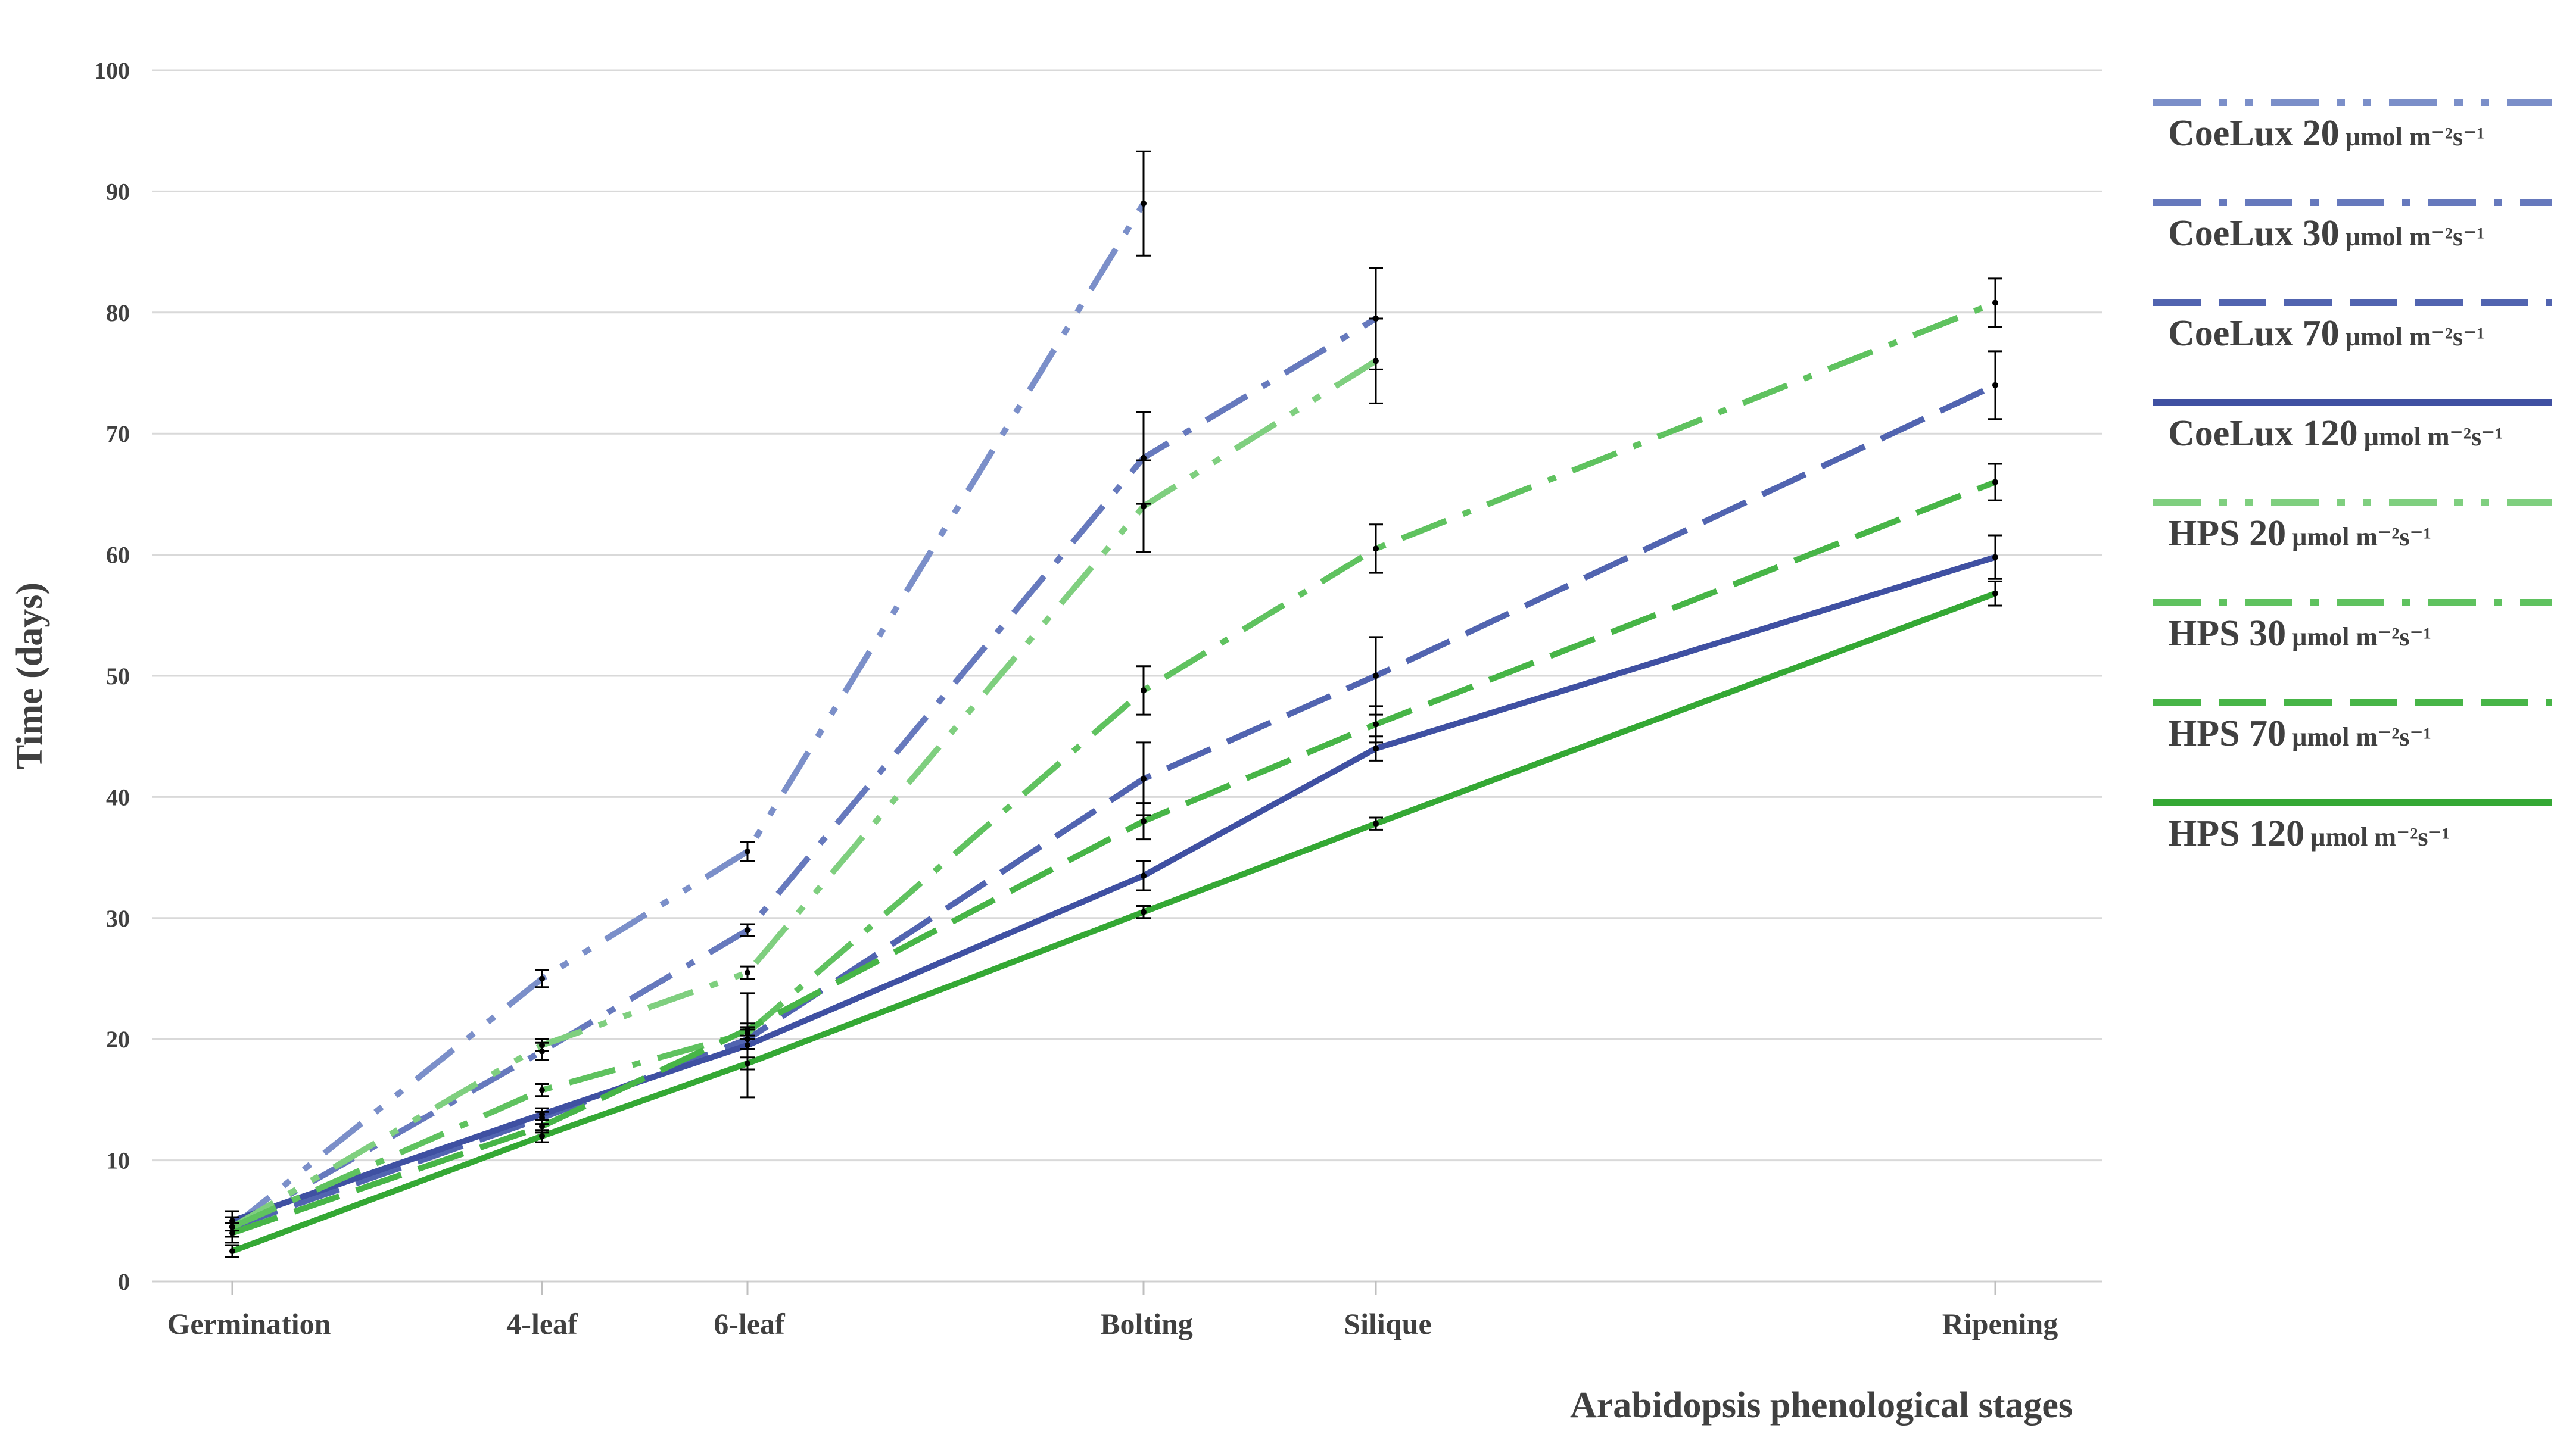  What do you see at coordinates (118, 555) in the screenshot?
I see `y-tick-label: 60` at bounding box center [118, 555].